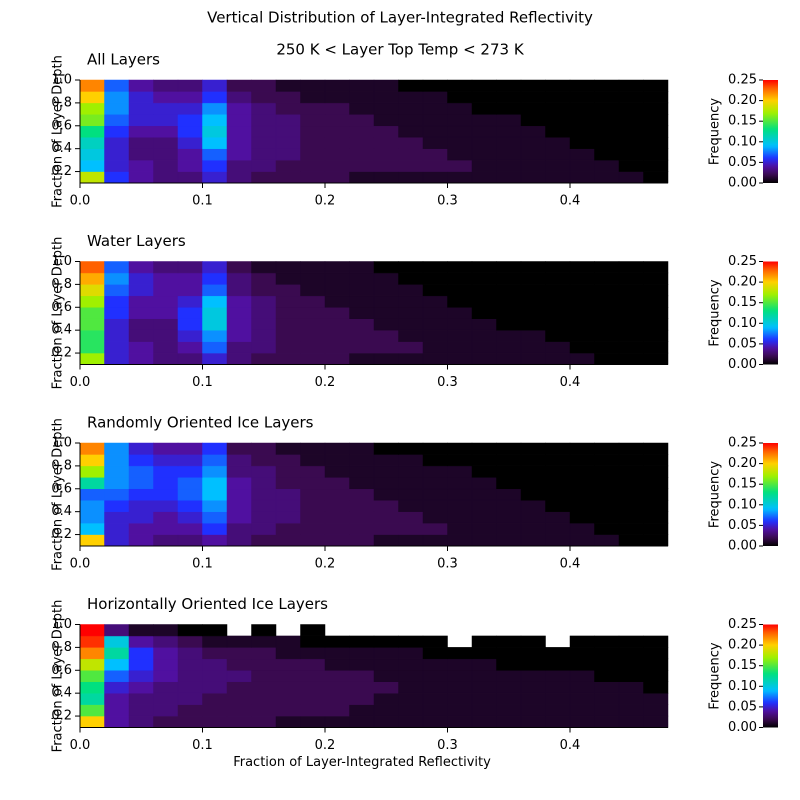 The height and width of the screenshot is (800, 800). What do you see at coordinates (742, 686) in the screenshot?
I see `colorbar-tick-label: 0.10` at bounding box center [742, 686].